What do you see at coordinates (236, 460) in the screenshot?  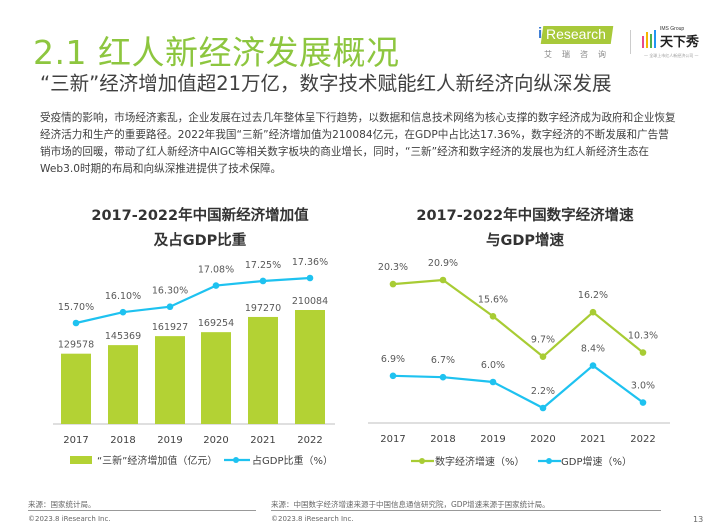 I see `chart1-legend-line-marker` at bounding box center [236, 460].